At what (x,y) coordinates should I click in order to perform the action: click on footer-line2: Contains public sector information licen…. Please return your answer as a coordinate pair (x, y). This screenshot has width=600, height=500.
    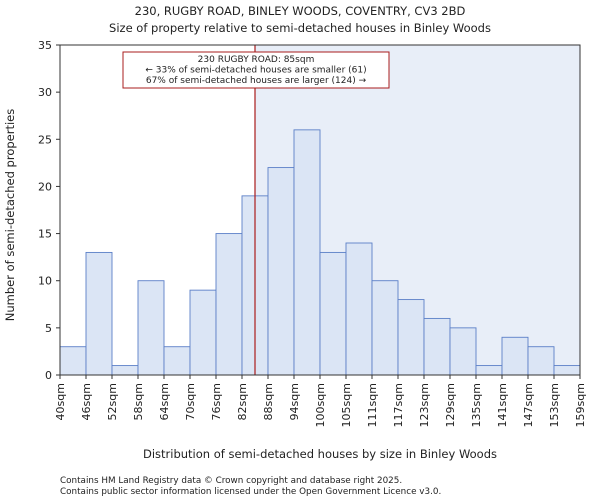
    Looking at the image, I should click on (250, 492).